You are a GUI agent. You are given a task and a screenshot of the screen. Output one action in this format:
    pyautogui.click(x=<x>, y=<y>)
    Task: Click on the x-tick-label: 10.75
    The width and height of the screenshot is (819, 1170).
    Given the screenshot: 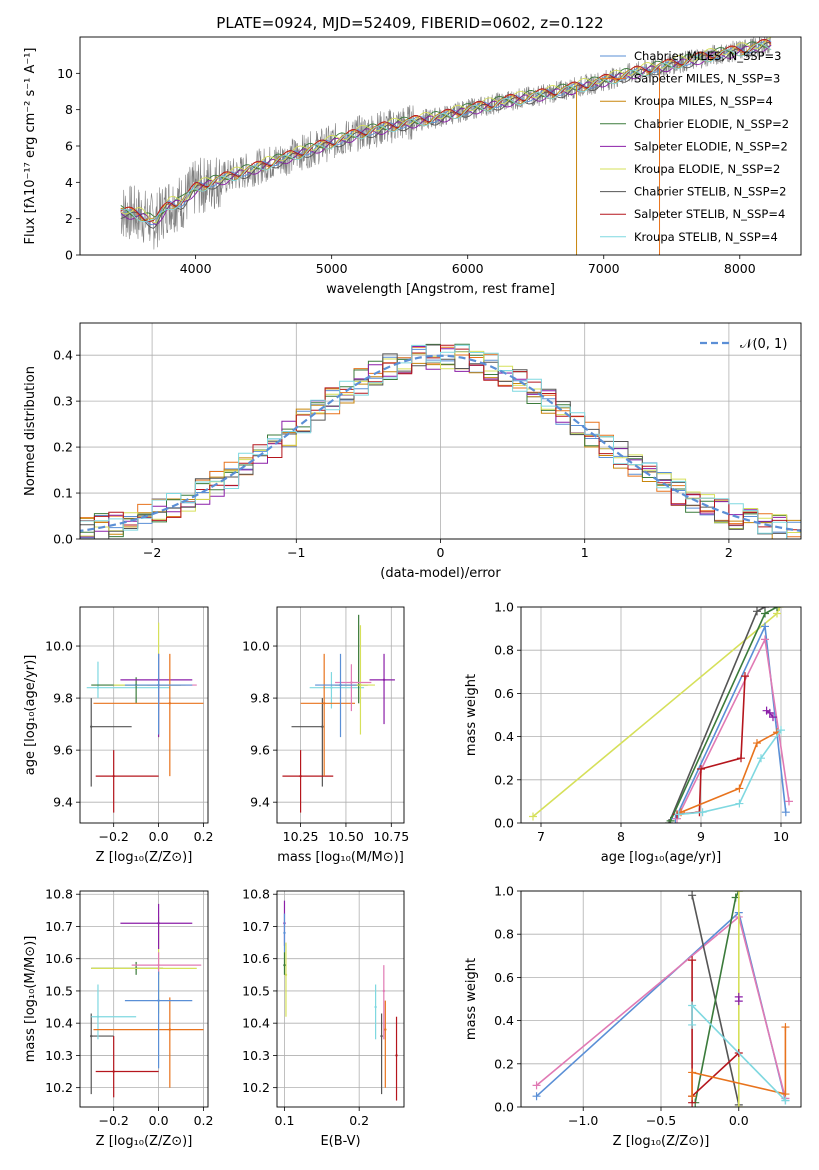 What is the action you would take?
    pyautogui.click(x=391, y=836)
    